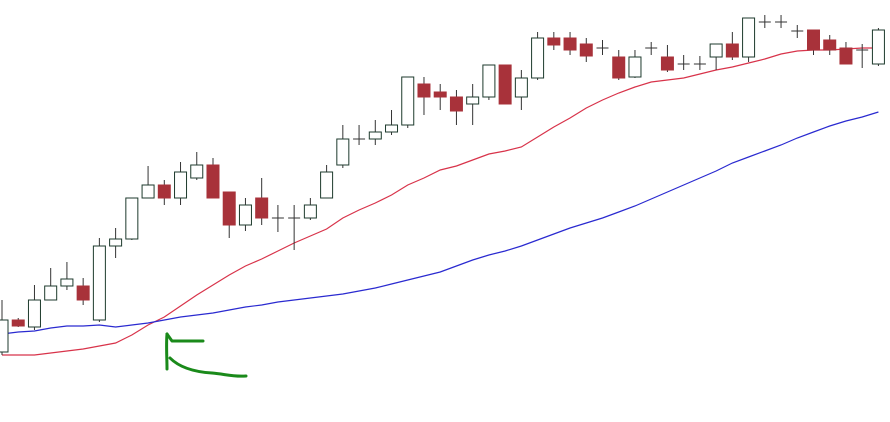  I want to click on arrow-head, so click(185, 337).